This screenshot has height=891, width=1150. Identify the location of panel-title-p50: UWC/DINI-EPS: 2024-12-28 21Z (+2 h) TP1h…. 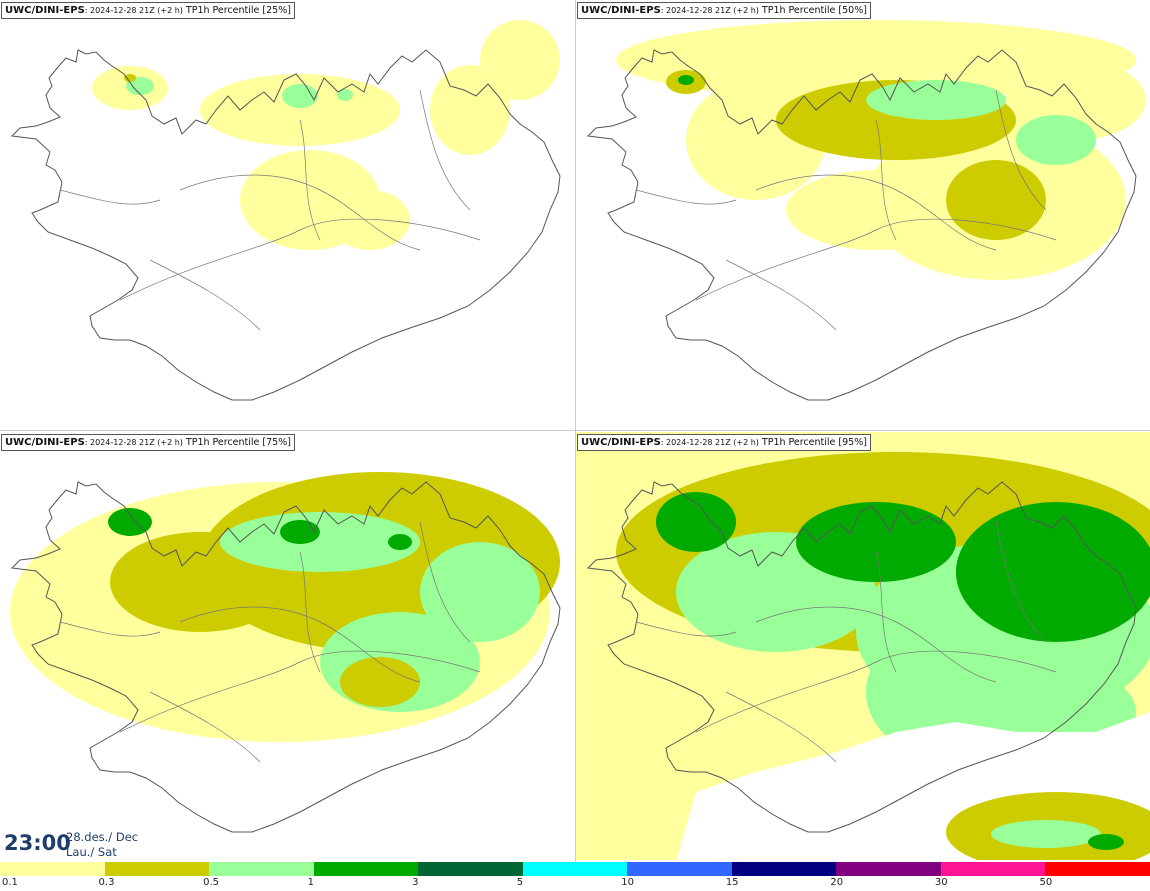
(724, 10).